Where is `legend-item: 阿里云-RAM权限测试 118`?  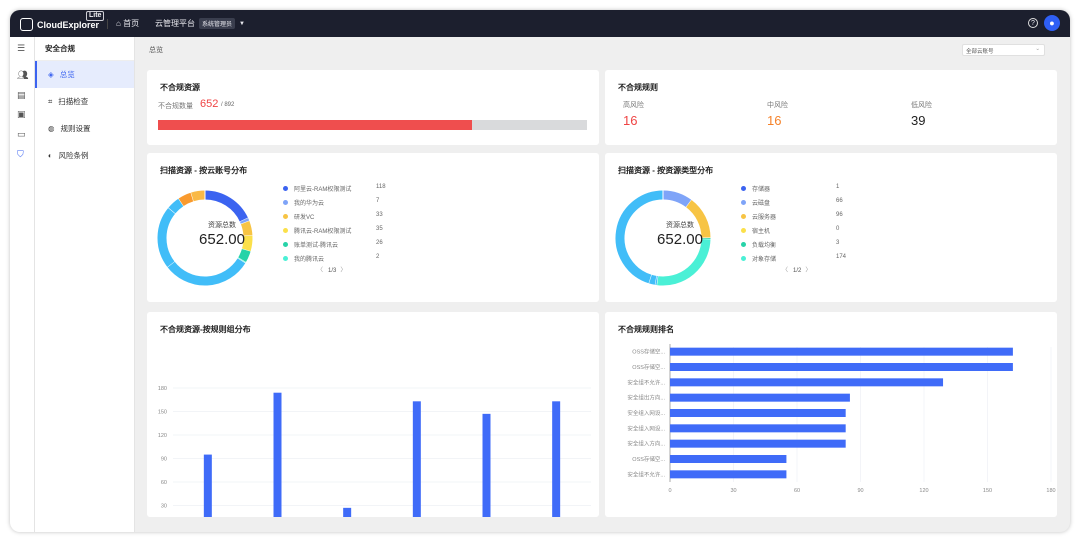
legend-item: 阿里云-RAM权限测试 118 is located at coordinates (334, 188).